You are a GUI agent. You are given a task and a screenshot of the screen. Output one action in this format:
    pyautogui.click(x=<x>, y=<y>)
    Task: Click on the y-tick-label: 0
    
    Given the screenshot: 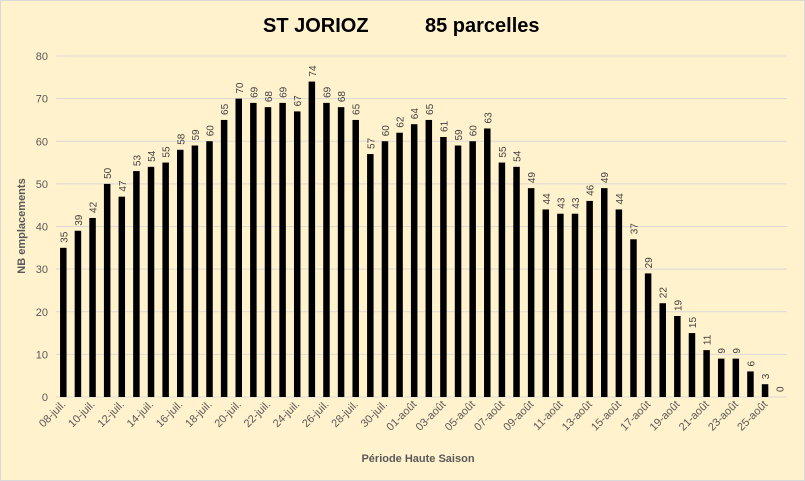 What is the action you would take?
    pyautogui.click(x=45, y=398)
    